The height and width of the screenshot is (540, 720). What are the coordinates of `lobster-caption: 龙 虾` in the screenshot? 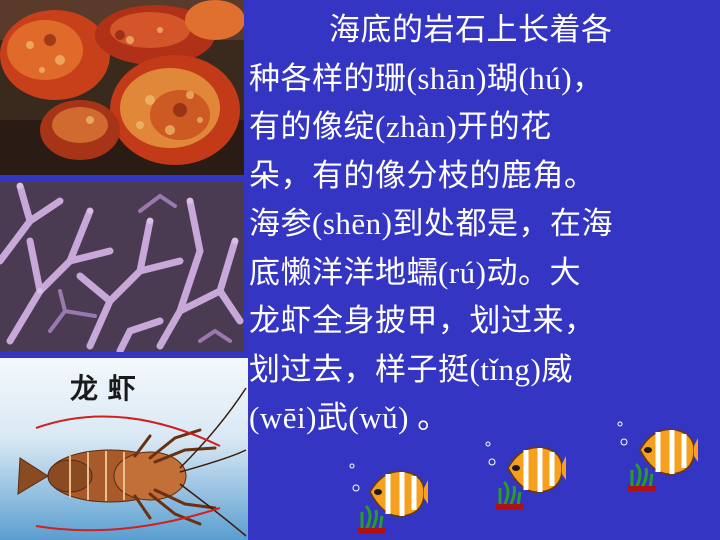 It's located at (103, 388).